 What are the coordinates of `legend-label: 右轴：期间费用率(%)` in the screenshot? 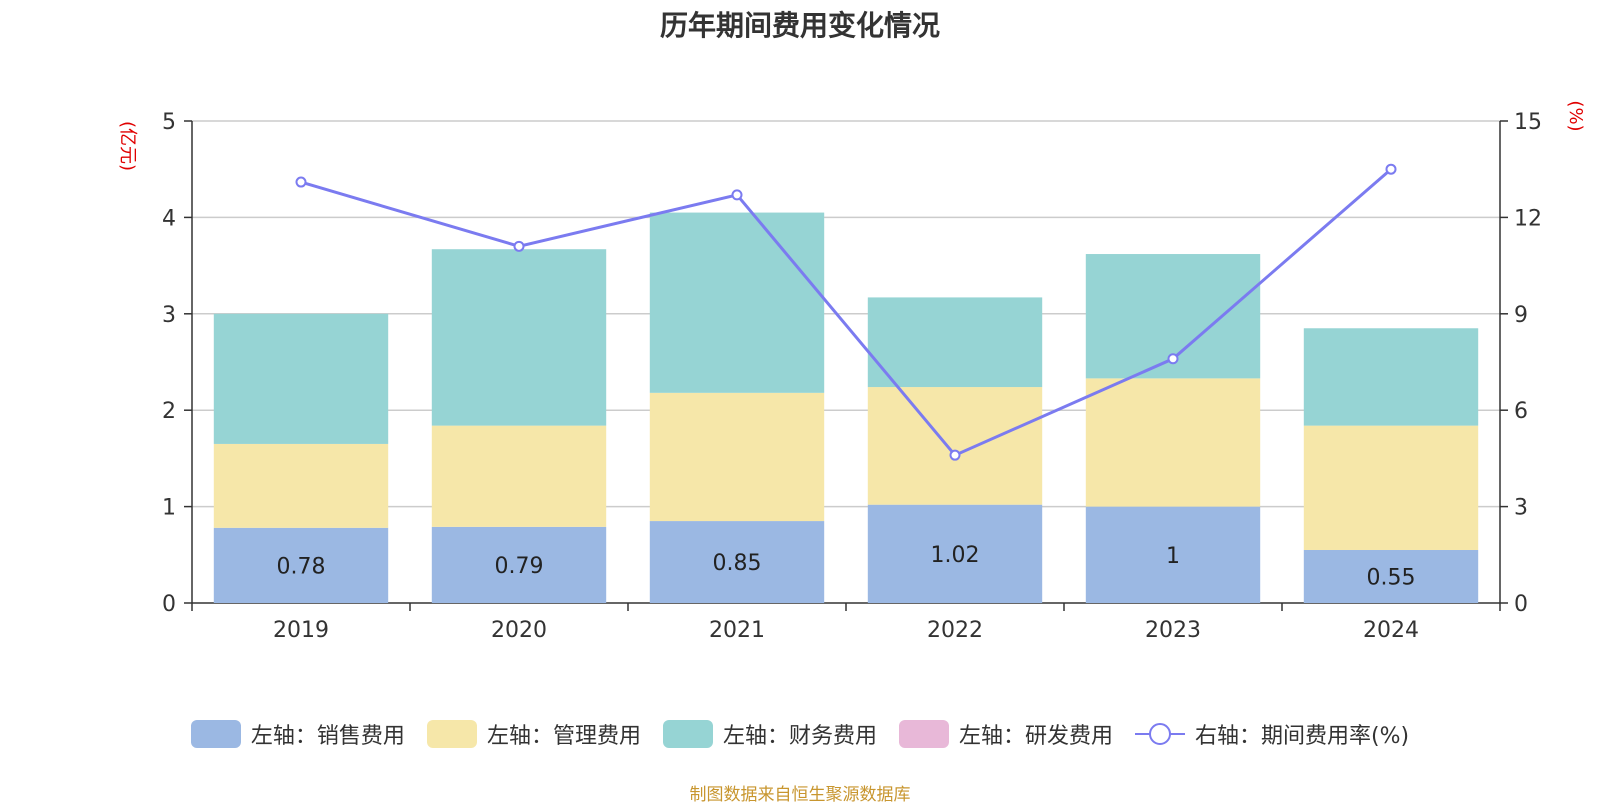 It's located at (1302, 736).